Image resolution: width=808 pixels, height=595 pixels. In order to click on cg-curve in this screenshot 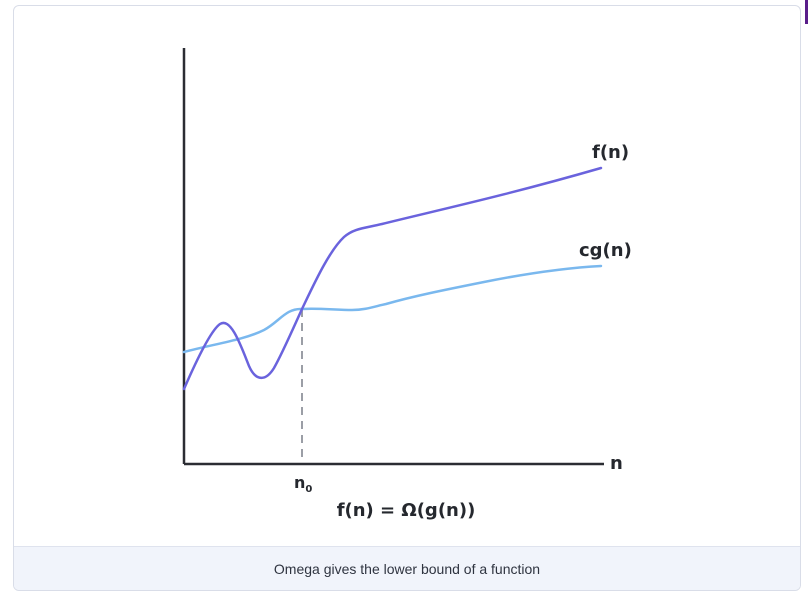, I will do `click(392, 309)`.